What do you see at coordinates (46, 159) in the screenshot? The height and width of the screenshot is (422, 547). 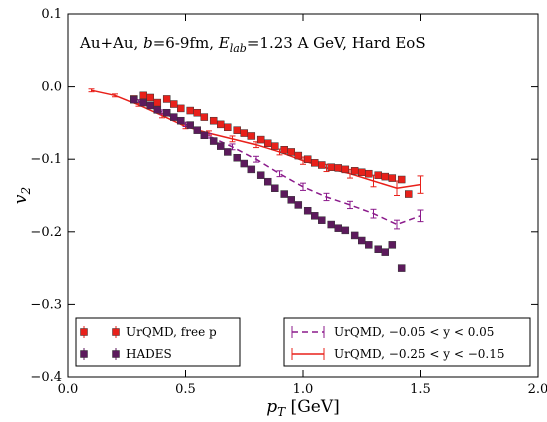 I see `y-tick-label: −0.1` at bounding box center [46, 159].